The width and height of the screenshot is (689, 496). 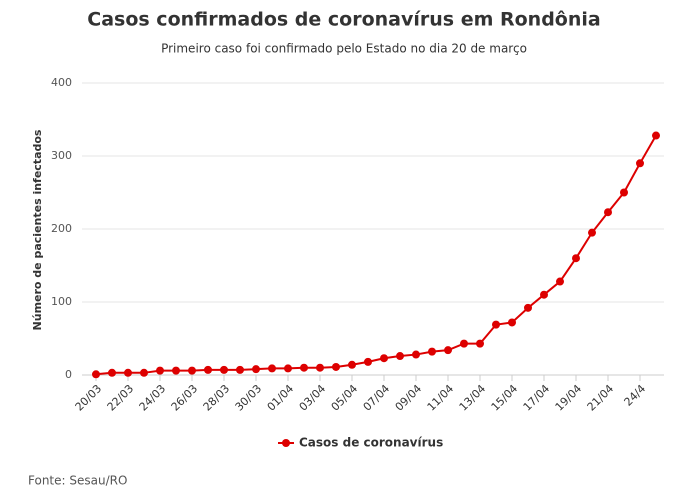 I want to click on x-tick-label: 19/04, so click(x=569, y=398).